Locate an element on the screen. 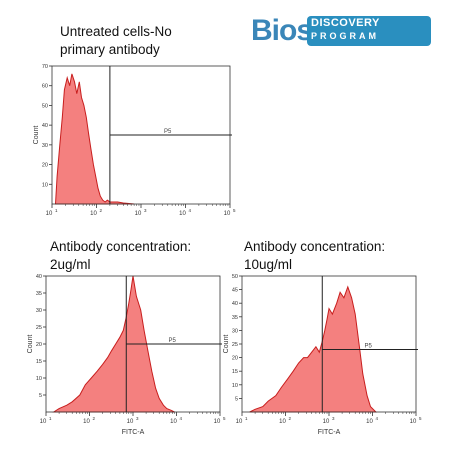  y-tick-label: 60 is located at coordinates (45, 87).